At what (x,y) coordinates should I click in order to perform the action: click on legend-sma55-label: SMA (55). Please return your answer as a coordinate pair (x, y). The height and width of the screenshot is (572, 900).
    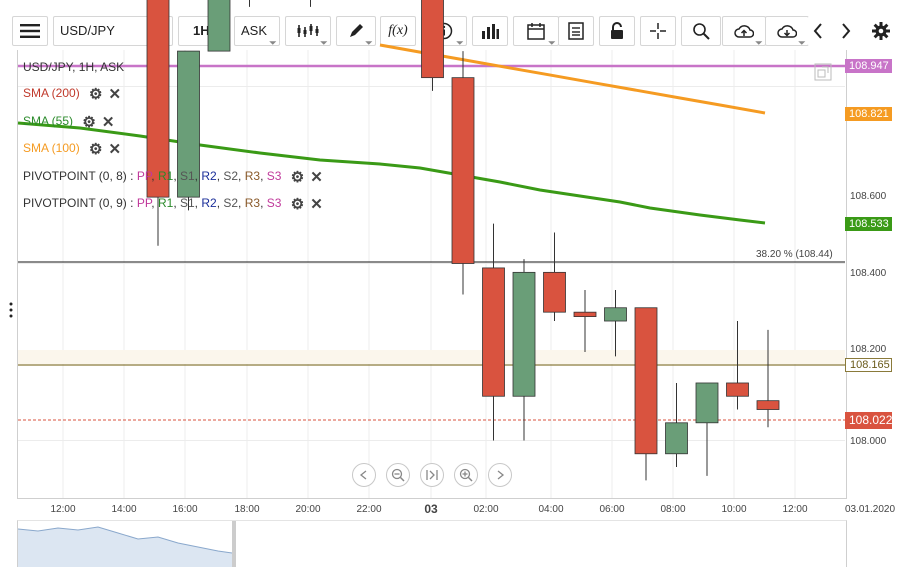
    Looking at the image, I should click on (48, 121).